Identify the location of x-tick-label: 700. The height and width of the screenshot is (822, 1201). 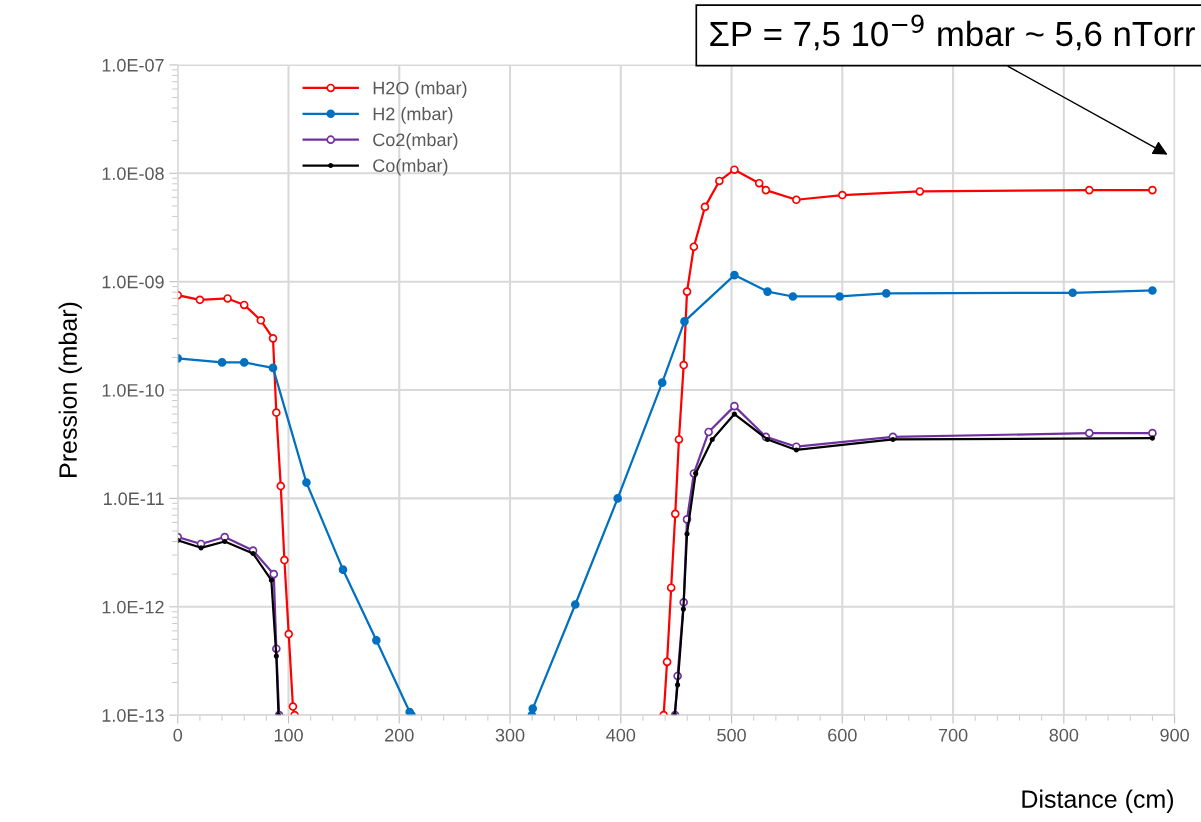
(953, 735).